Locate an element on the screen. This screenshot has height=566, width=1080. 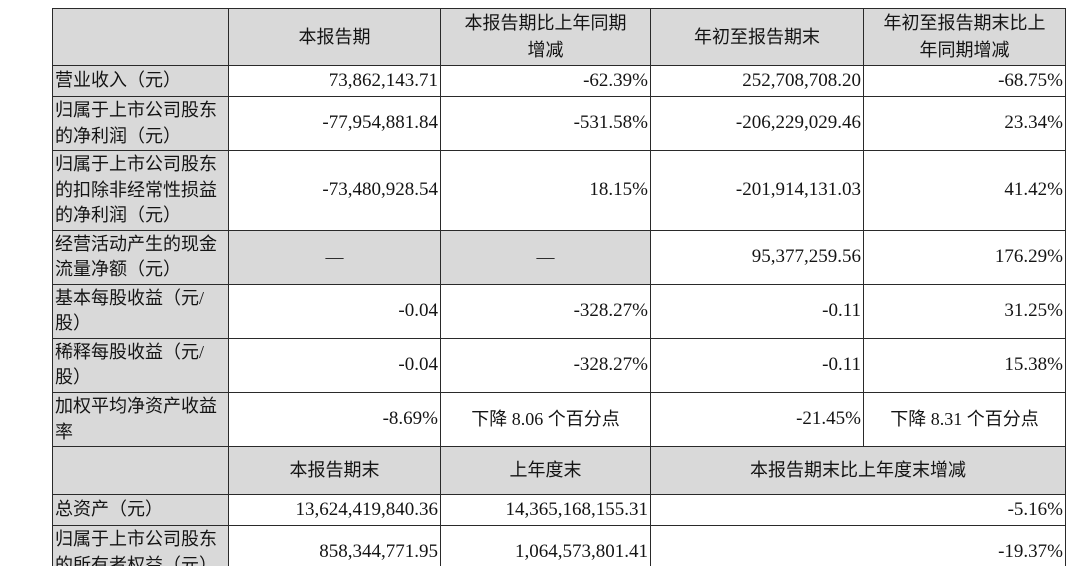
metric-label-cell: 经营活动产生的现金流量净额（元） is located at coordinates (140, 257).